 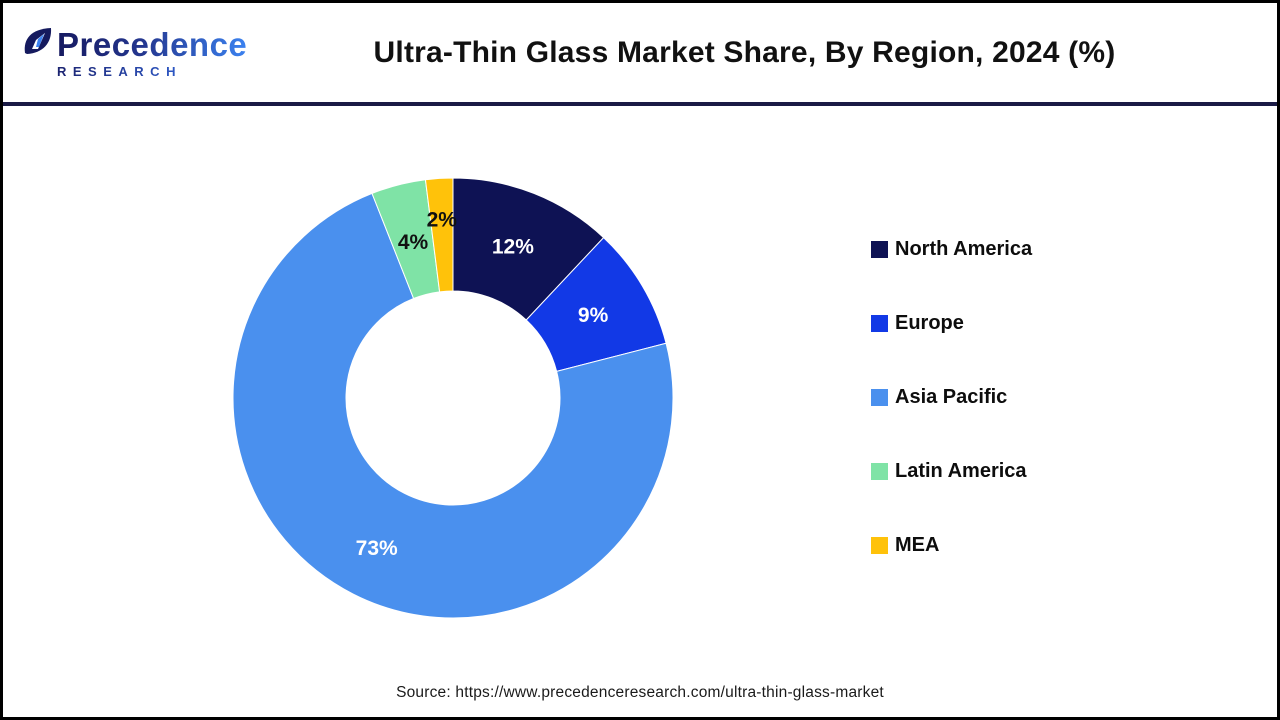 I want to click on legend-label: Asia Pacific, so click(x=951, y=397).